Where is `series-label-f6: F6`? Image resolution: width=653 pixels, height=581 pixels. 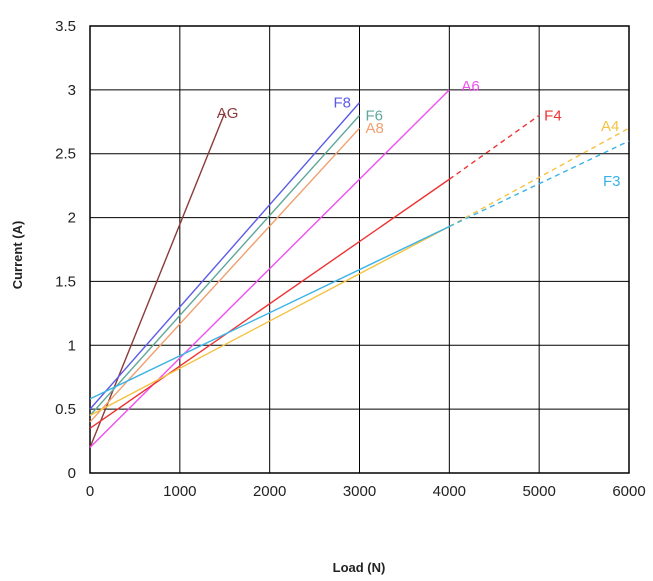
series-label-f6: F6 is located at coordinates (375, 115).